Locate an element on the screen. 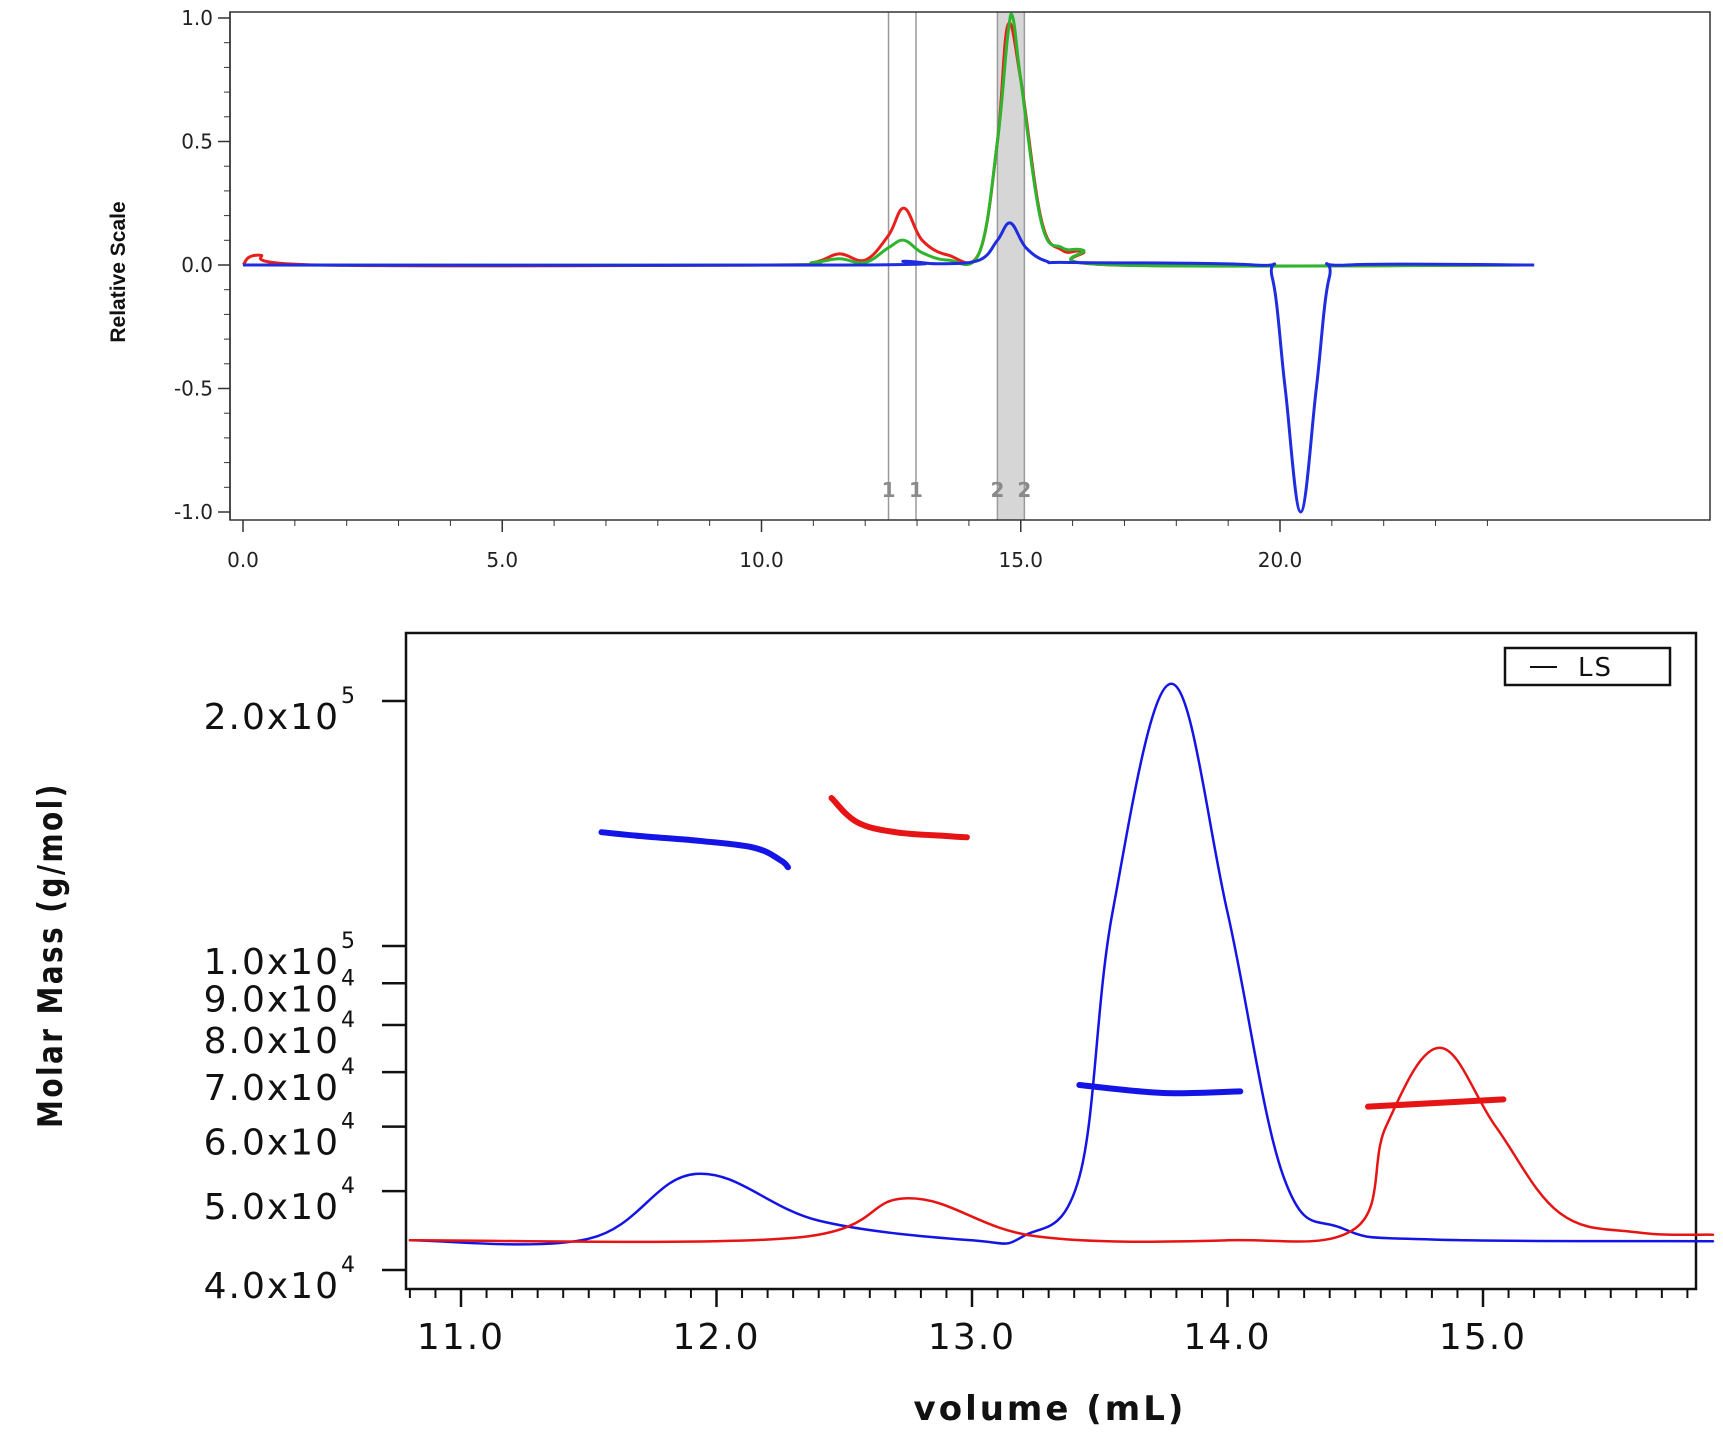  y-tick-label: 1.0x10 is located at coordinates (272, 962).